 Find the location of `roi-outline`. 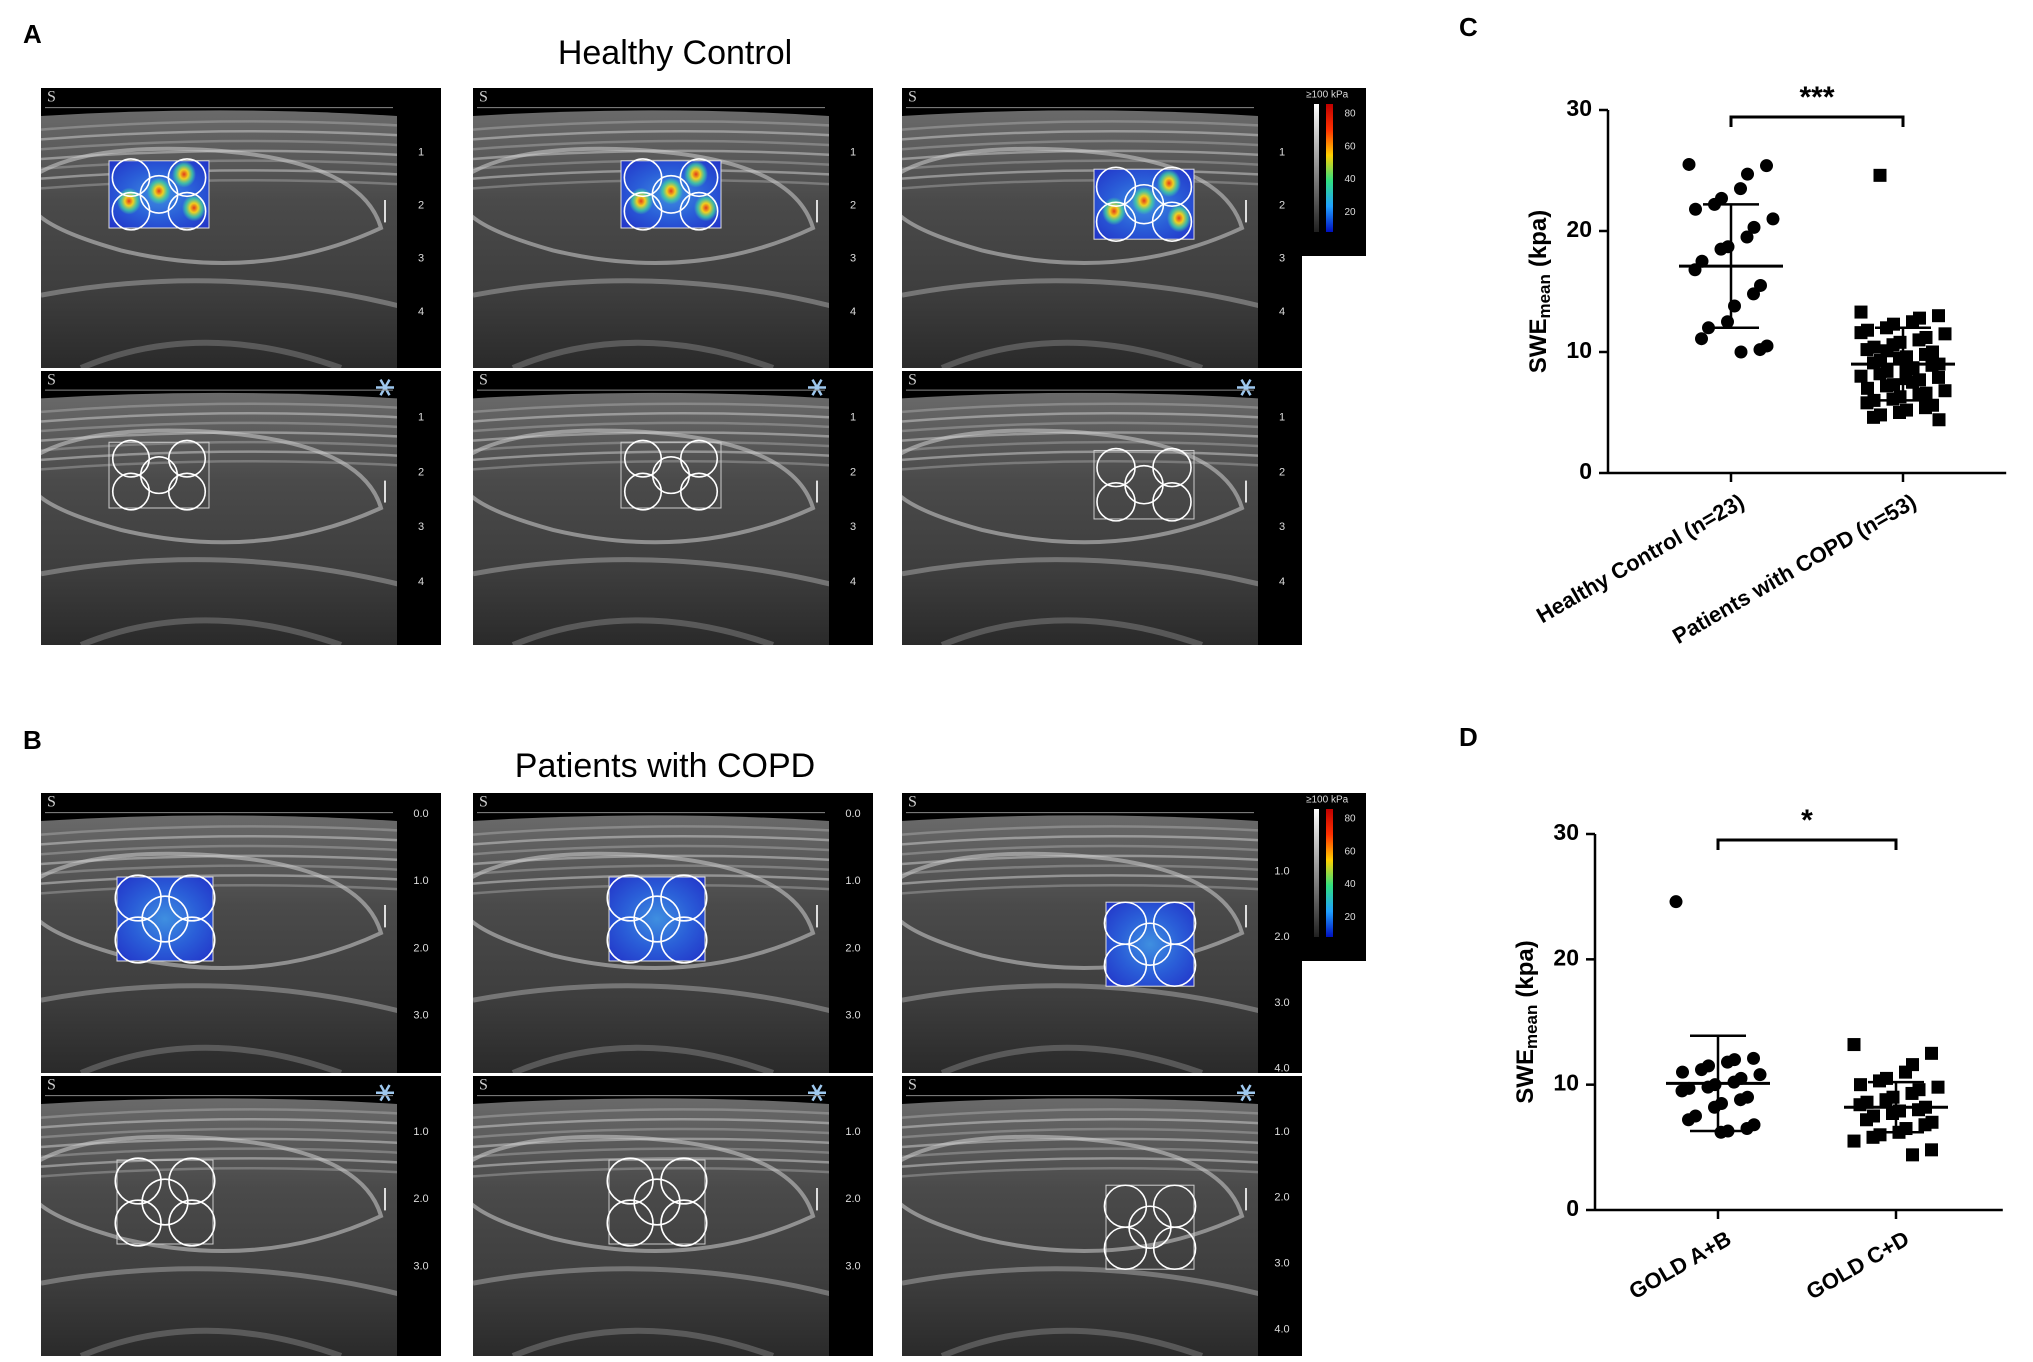

roi-outline is located at coordinates (671, 475).